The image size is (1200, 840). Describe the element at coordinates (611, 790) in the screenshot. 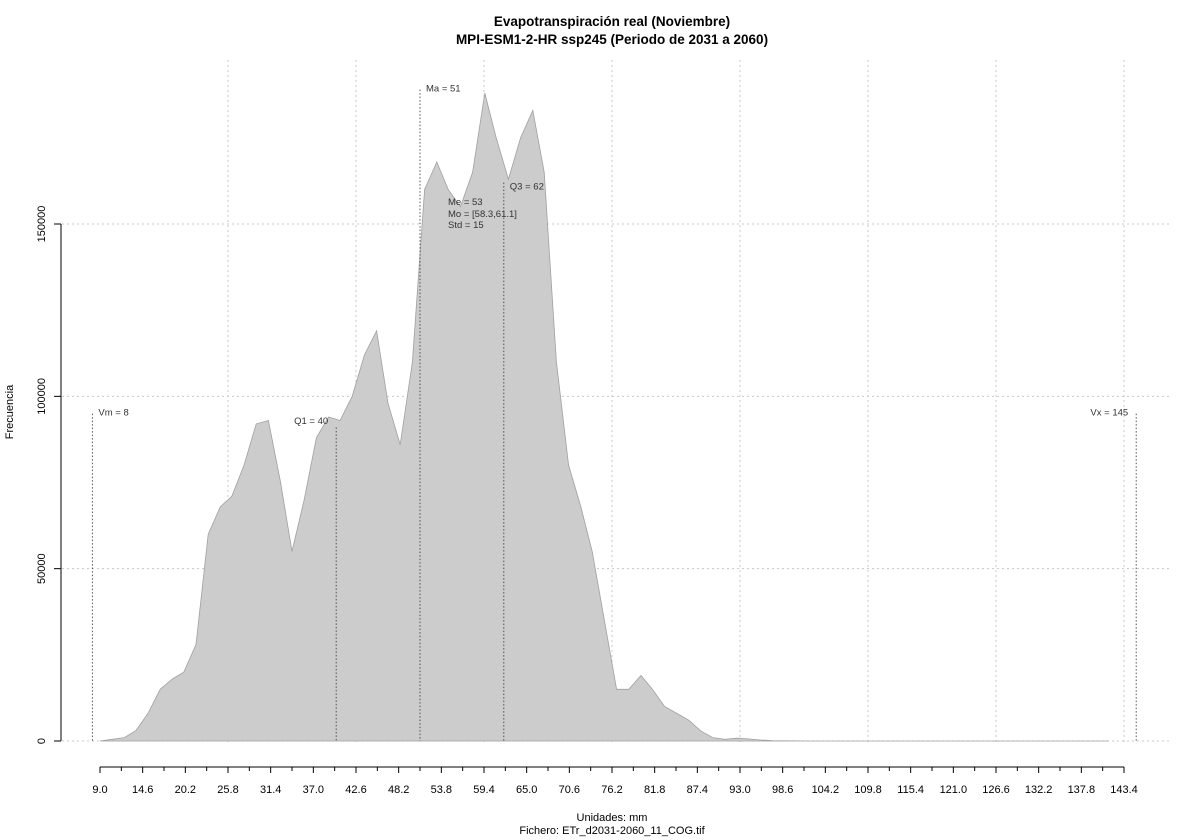

I see `x-tick-label-12: 76.2` at that location.